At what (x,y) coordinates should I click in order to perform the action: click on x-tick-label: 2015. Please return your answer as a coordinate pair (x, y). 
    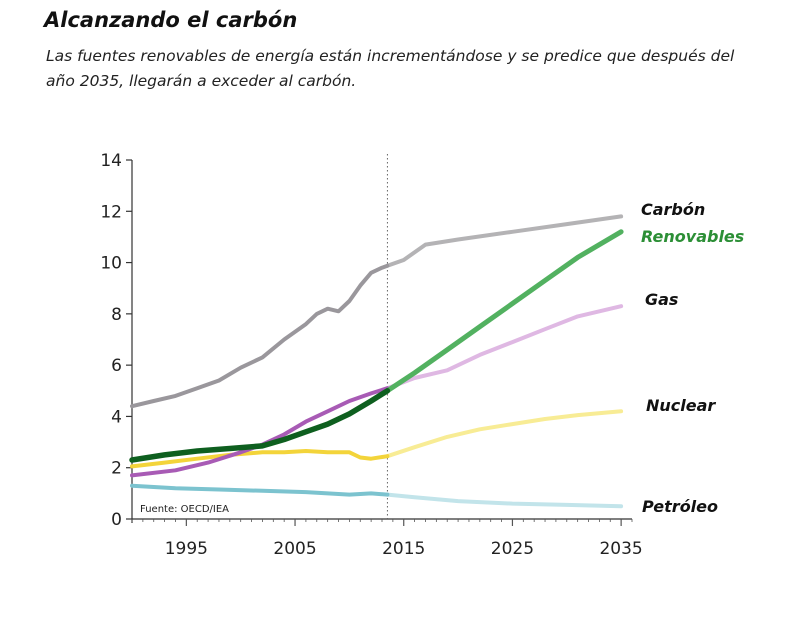
    Looking at the image, I should click on (403, 549).